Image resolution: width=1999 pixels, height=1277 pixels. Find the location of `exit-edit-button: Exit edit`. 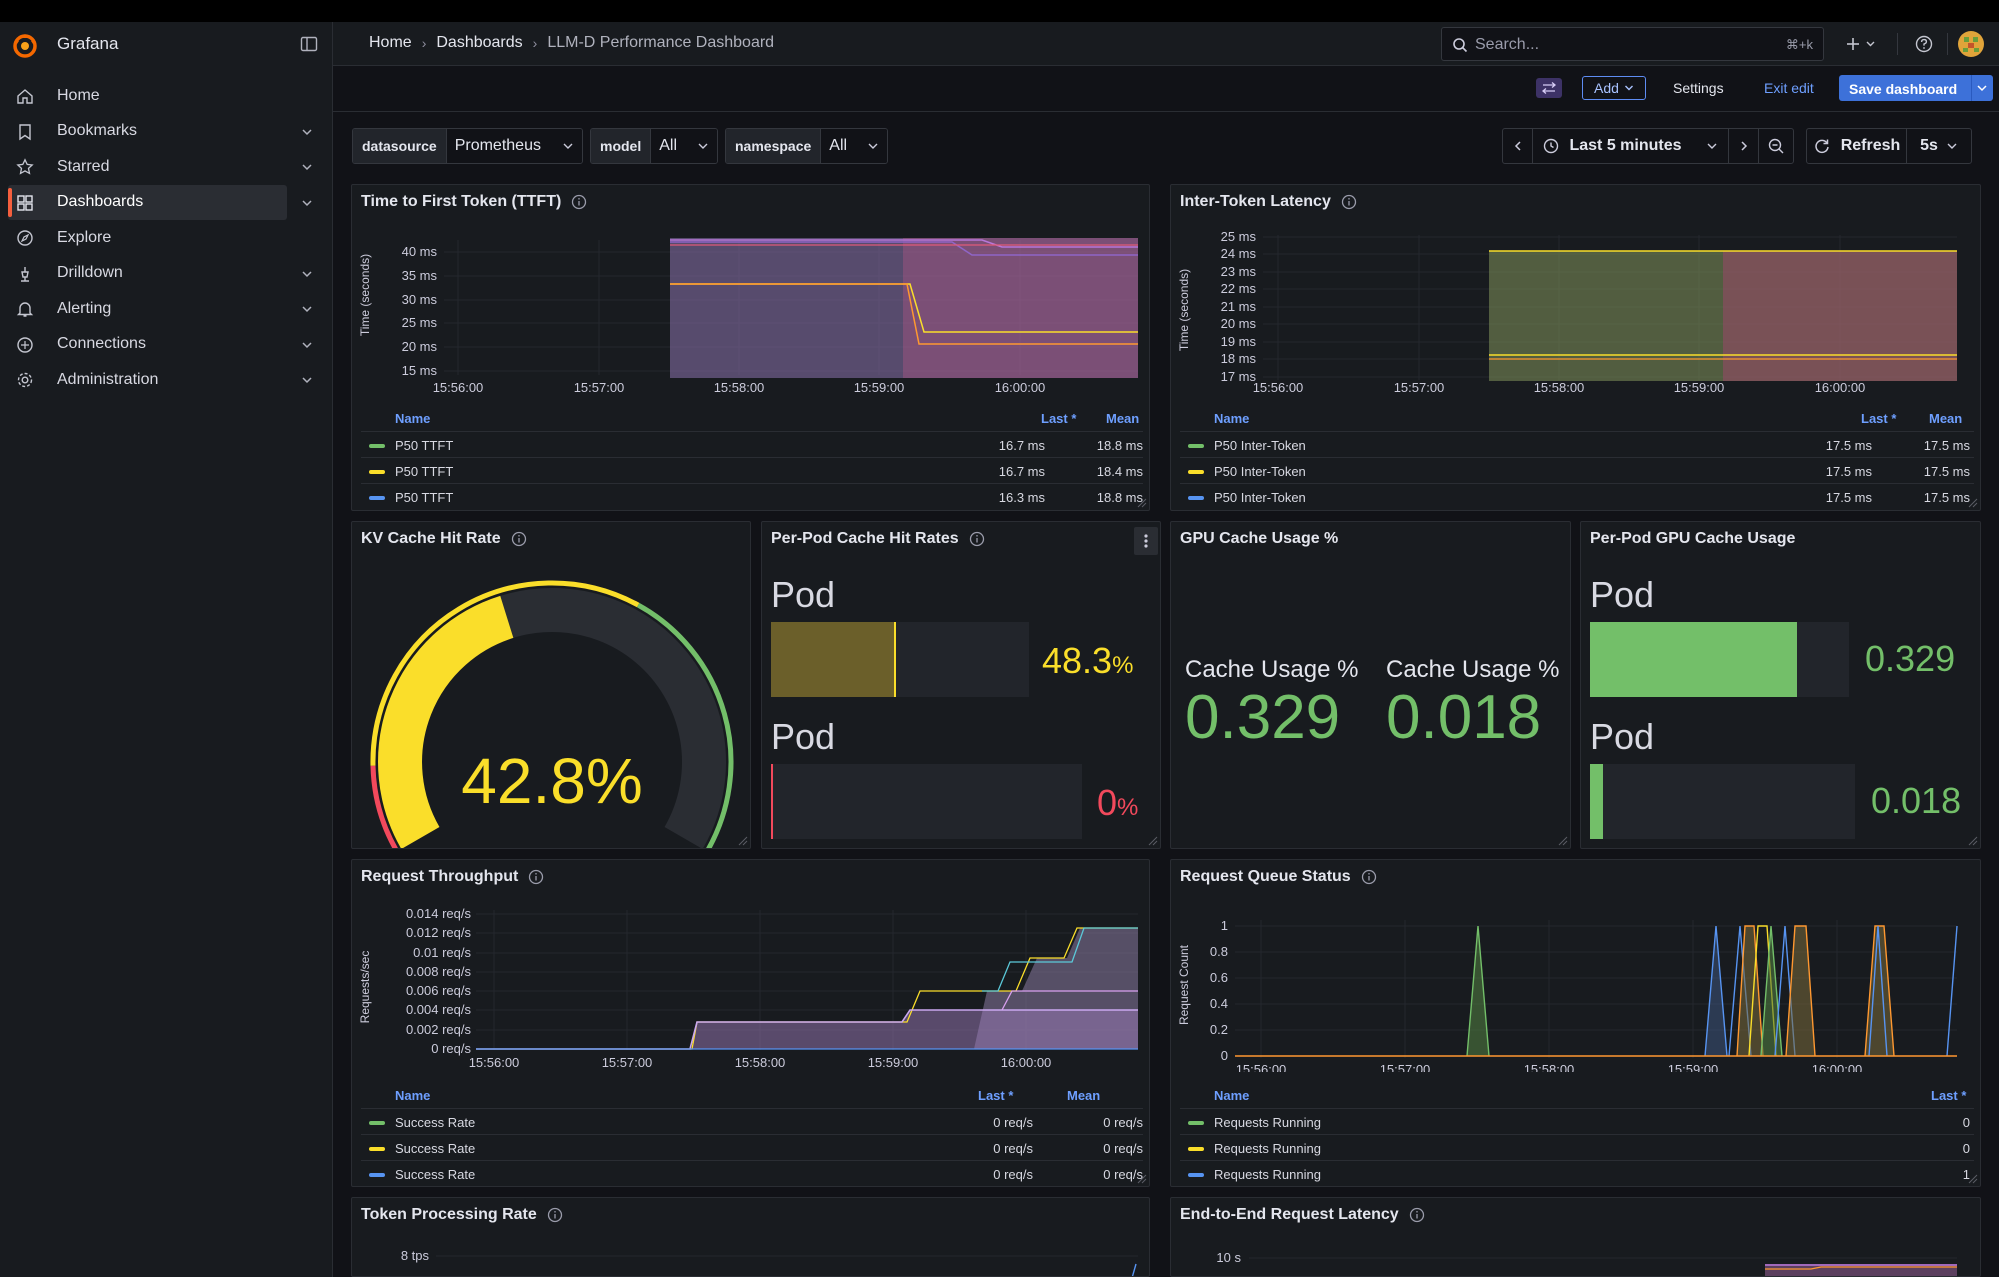

exit-edit-button: Exit edit is located at coordinates (1789, 88).